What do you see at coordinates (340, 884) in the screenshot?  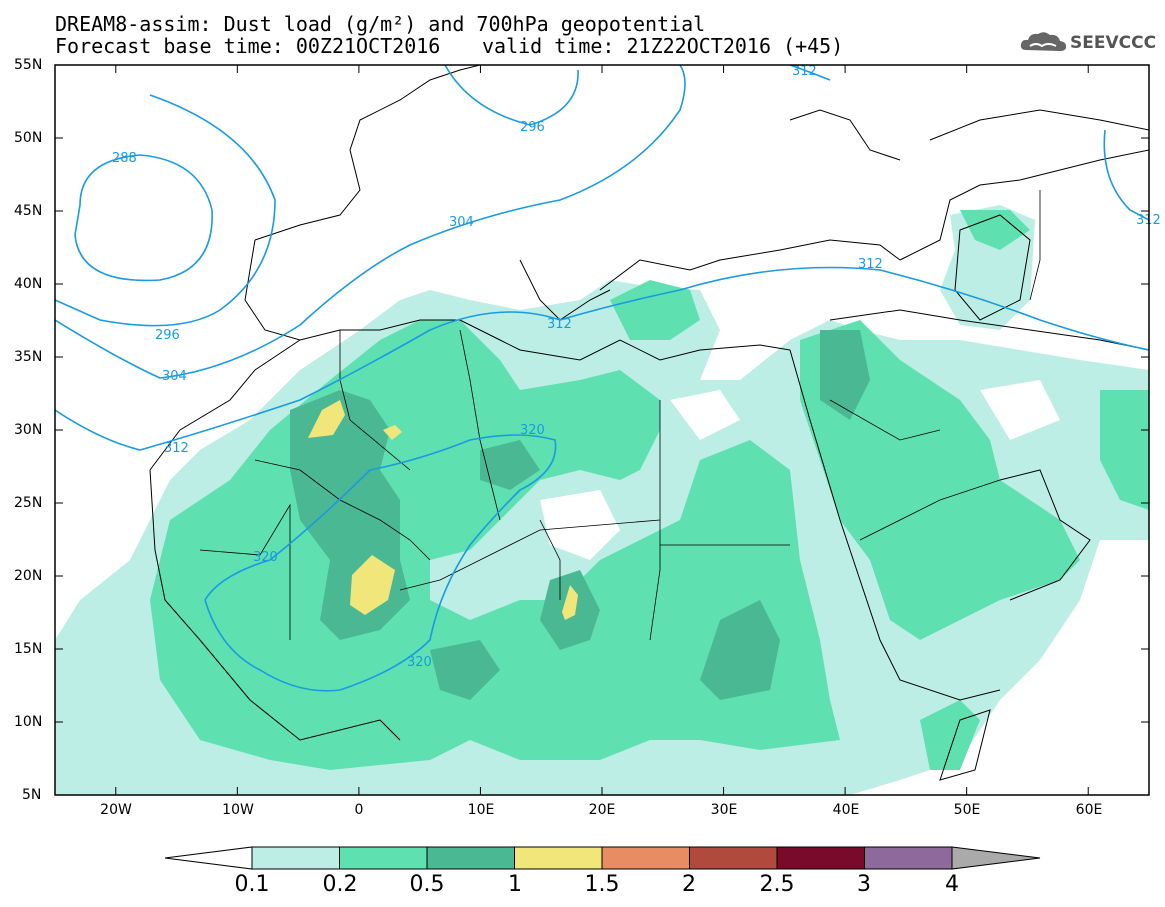 I see `colorbar-label: 0.2` at bounding box center [340, 884].